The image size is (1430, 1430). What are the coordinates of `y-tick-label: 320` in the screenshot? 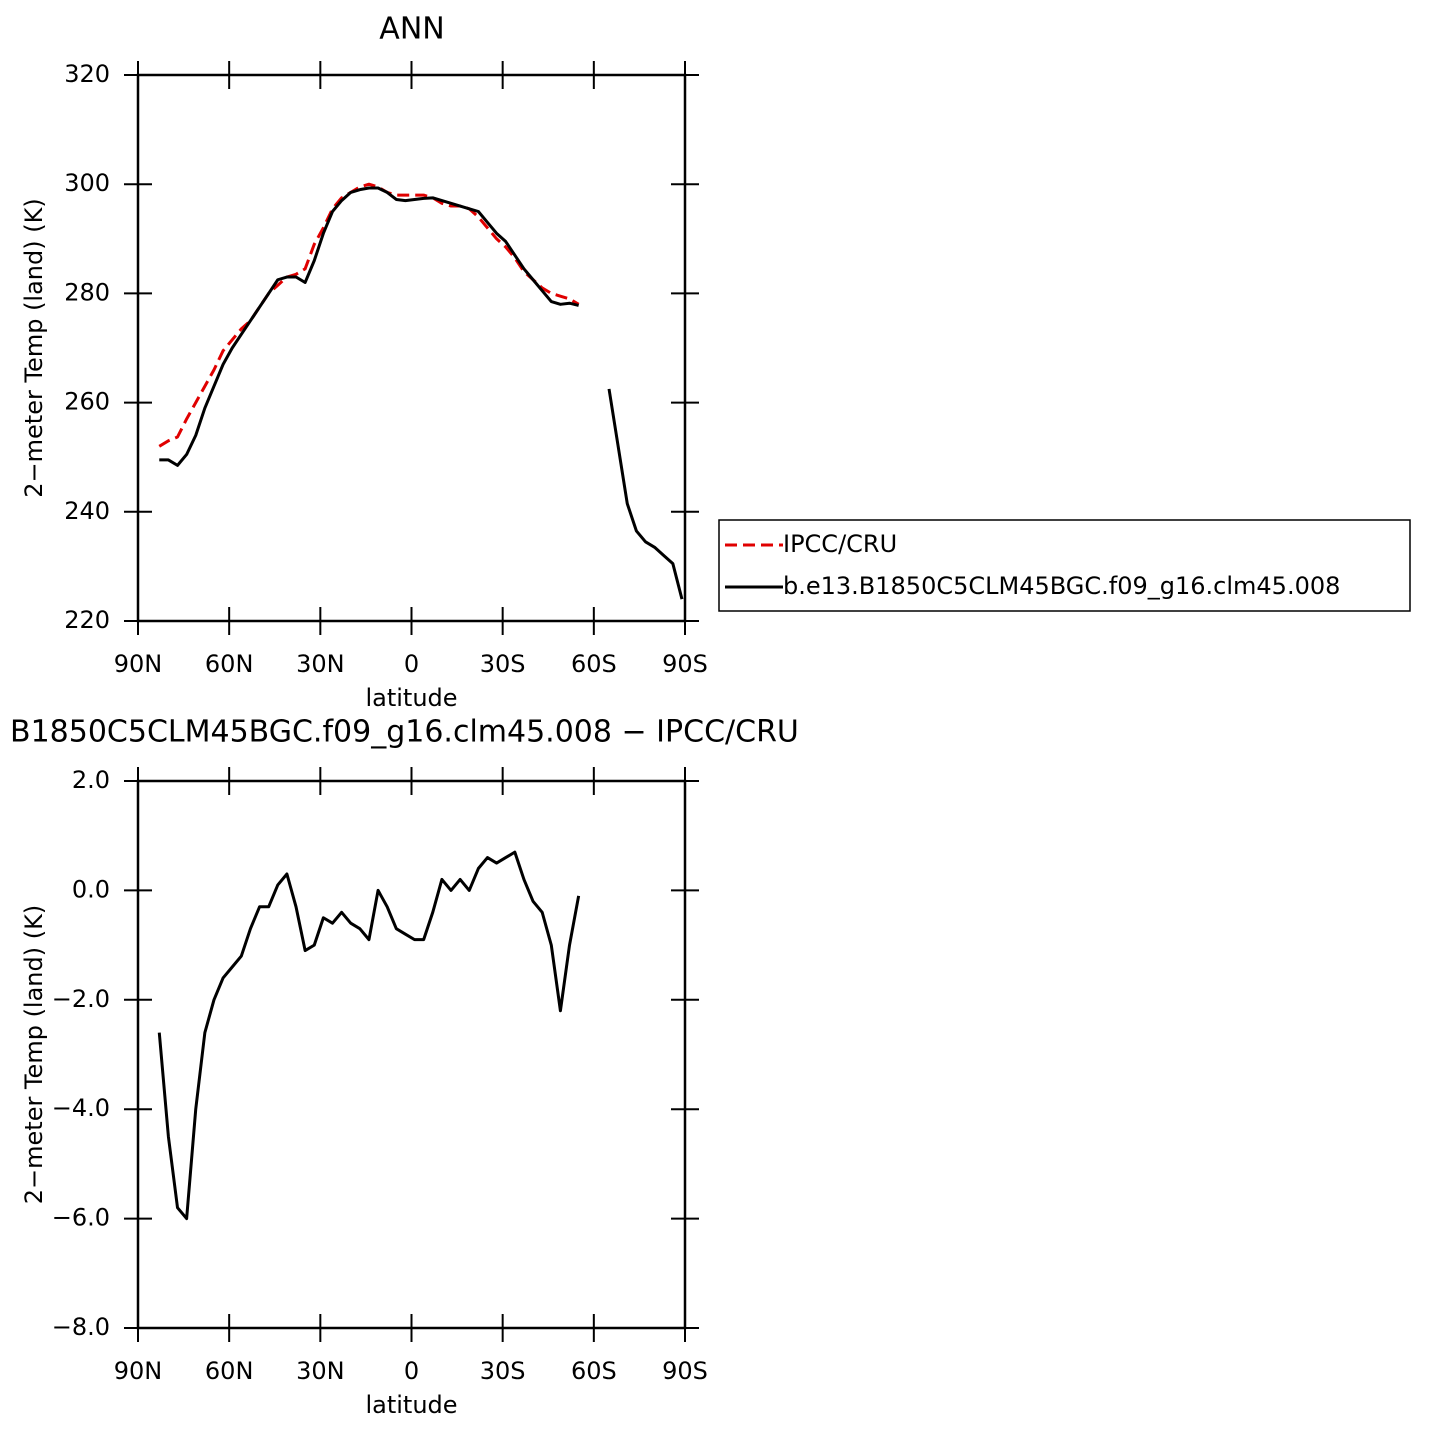 It's located at (87, 74).